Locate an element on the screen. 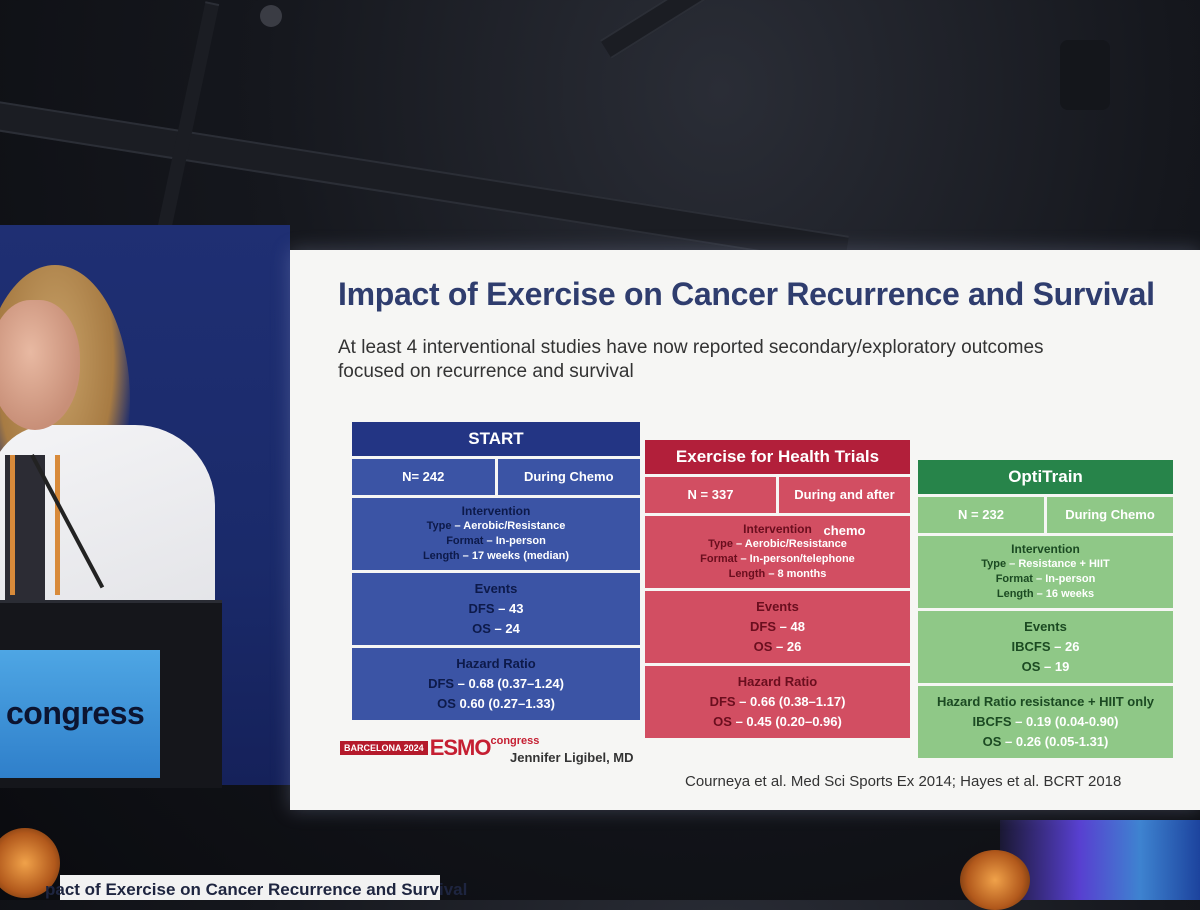 The image size is (1200, 910). stage-lights is located at coordinates (1100, 860).